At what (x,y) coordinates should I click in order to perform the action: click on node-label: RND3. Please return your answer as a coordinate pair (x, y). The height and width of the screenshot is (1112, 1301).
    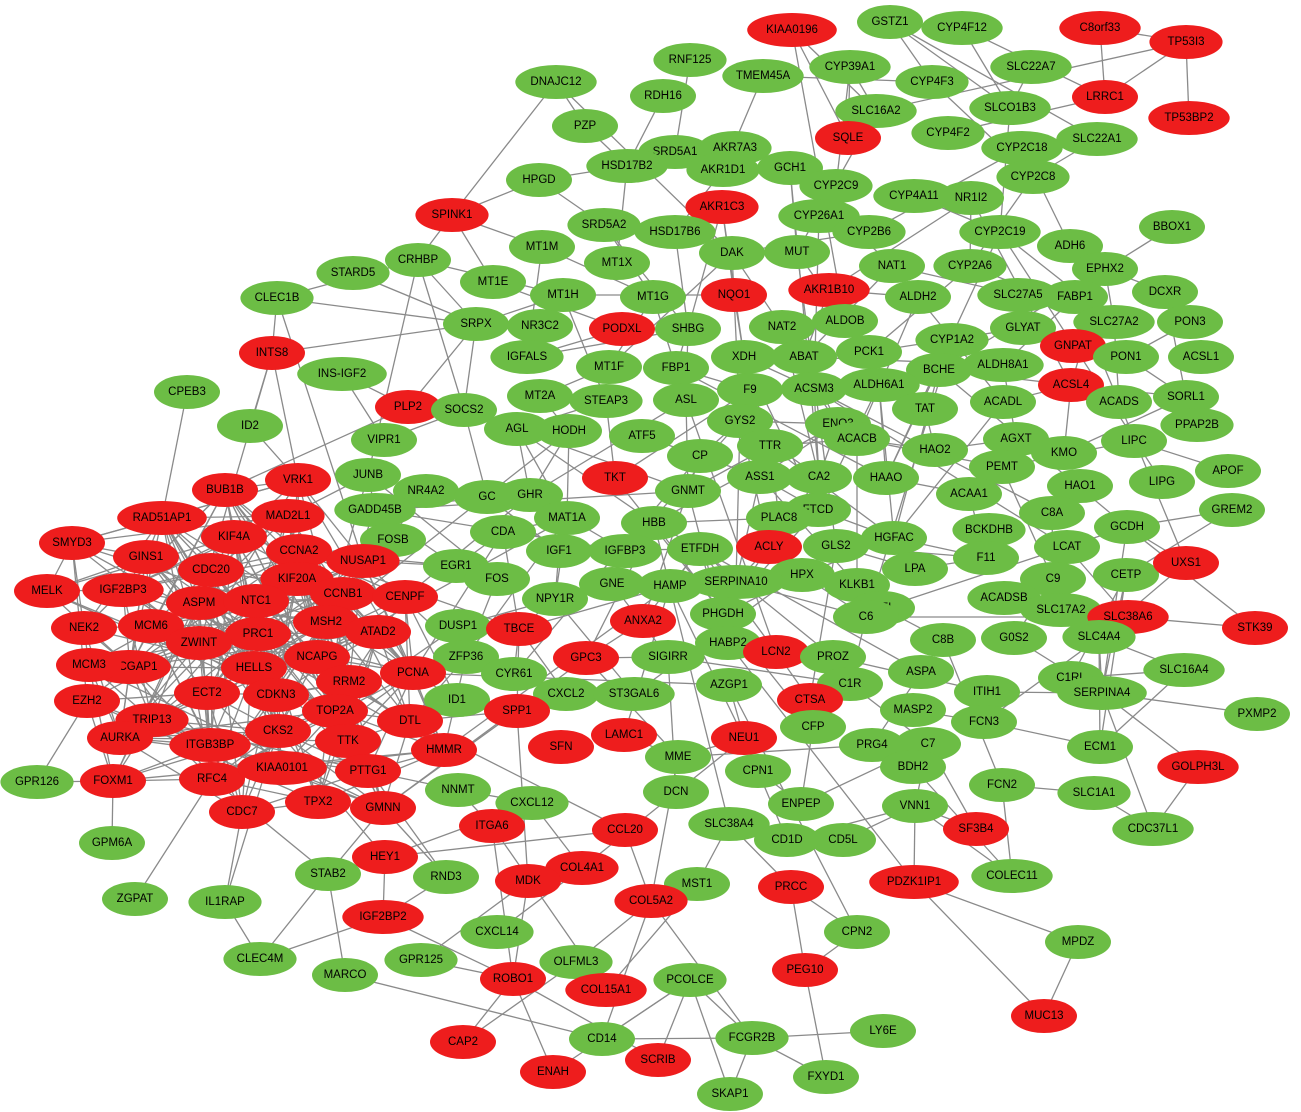
    Looking at the image, I should click on (445, 877).